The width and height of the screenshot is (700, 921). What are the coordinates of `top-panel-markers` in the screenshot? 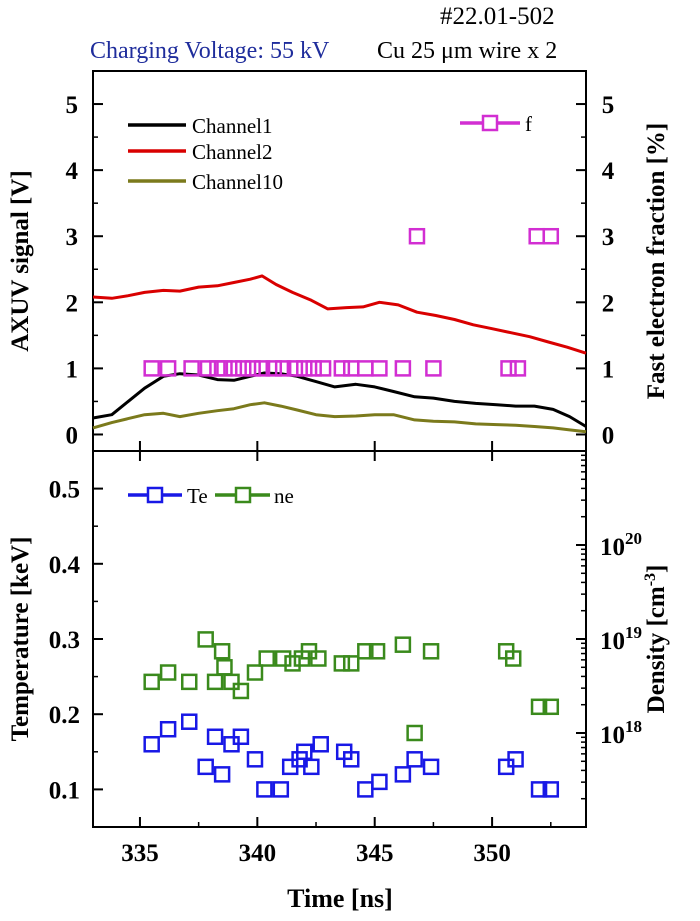 It's located at (351, 302).